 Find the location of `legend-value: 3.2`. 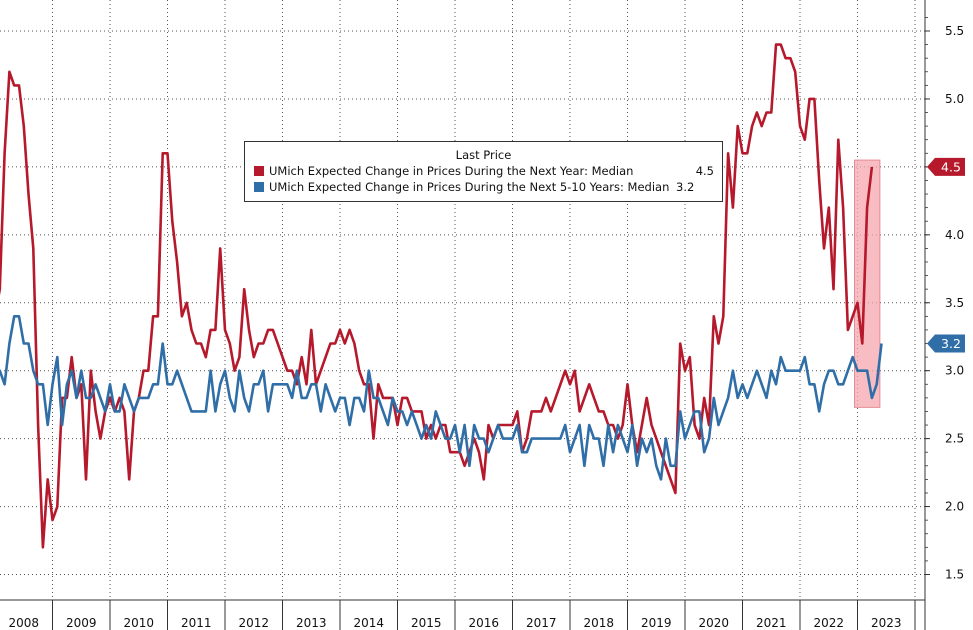

legend-value: 3.2 is located at coordinates (685, 187).